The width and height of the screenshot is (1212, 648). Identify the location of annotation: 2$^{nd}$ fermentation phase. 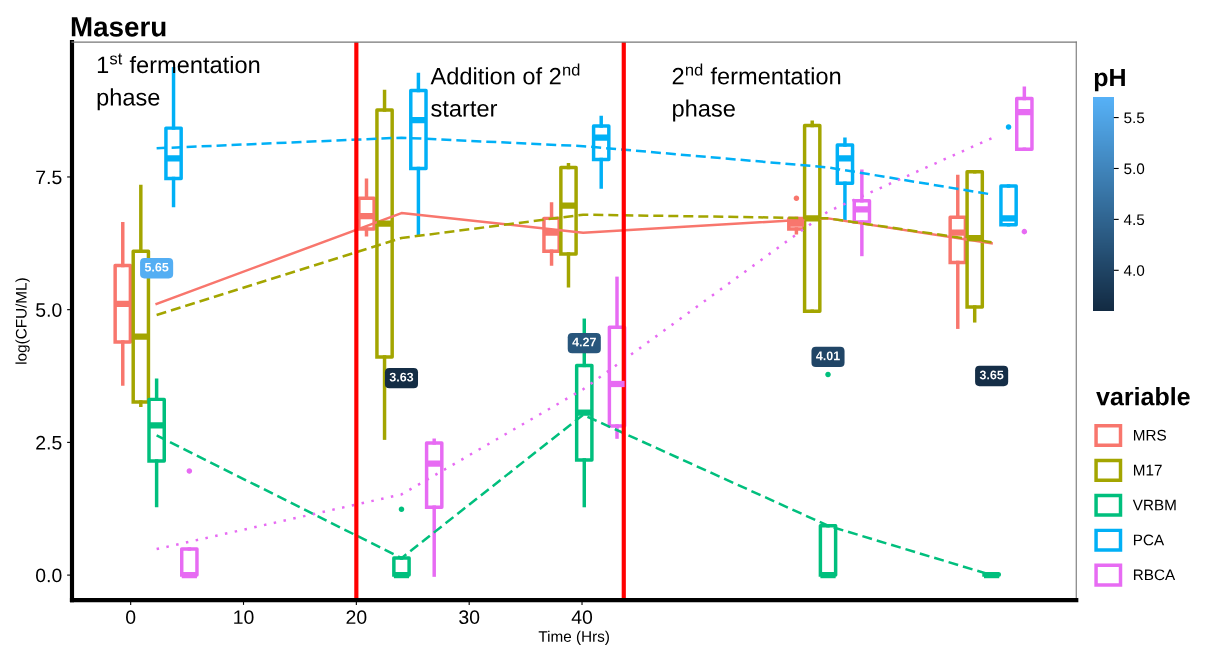
(756, 92).